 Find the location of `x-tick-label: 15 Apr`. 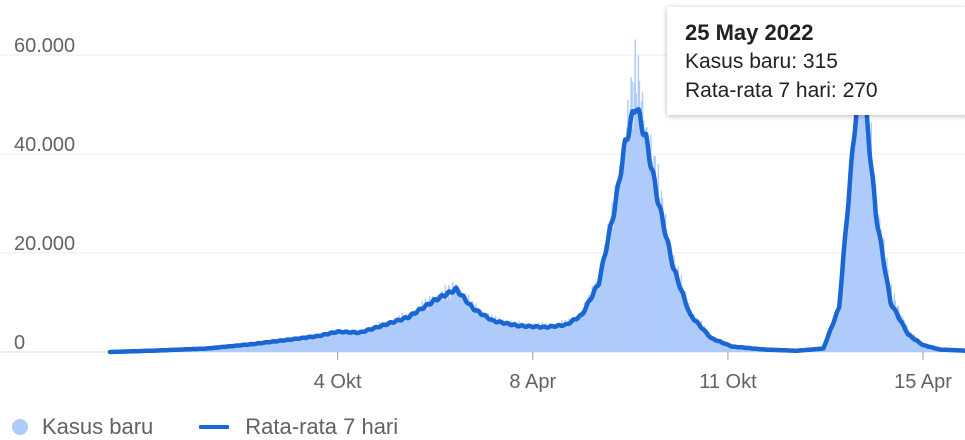

x-tick-label: 15 Apr is located at coordinates (923, 382).